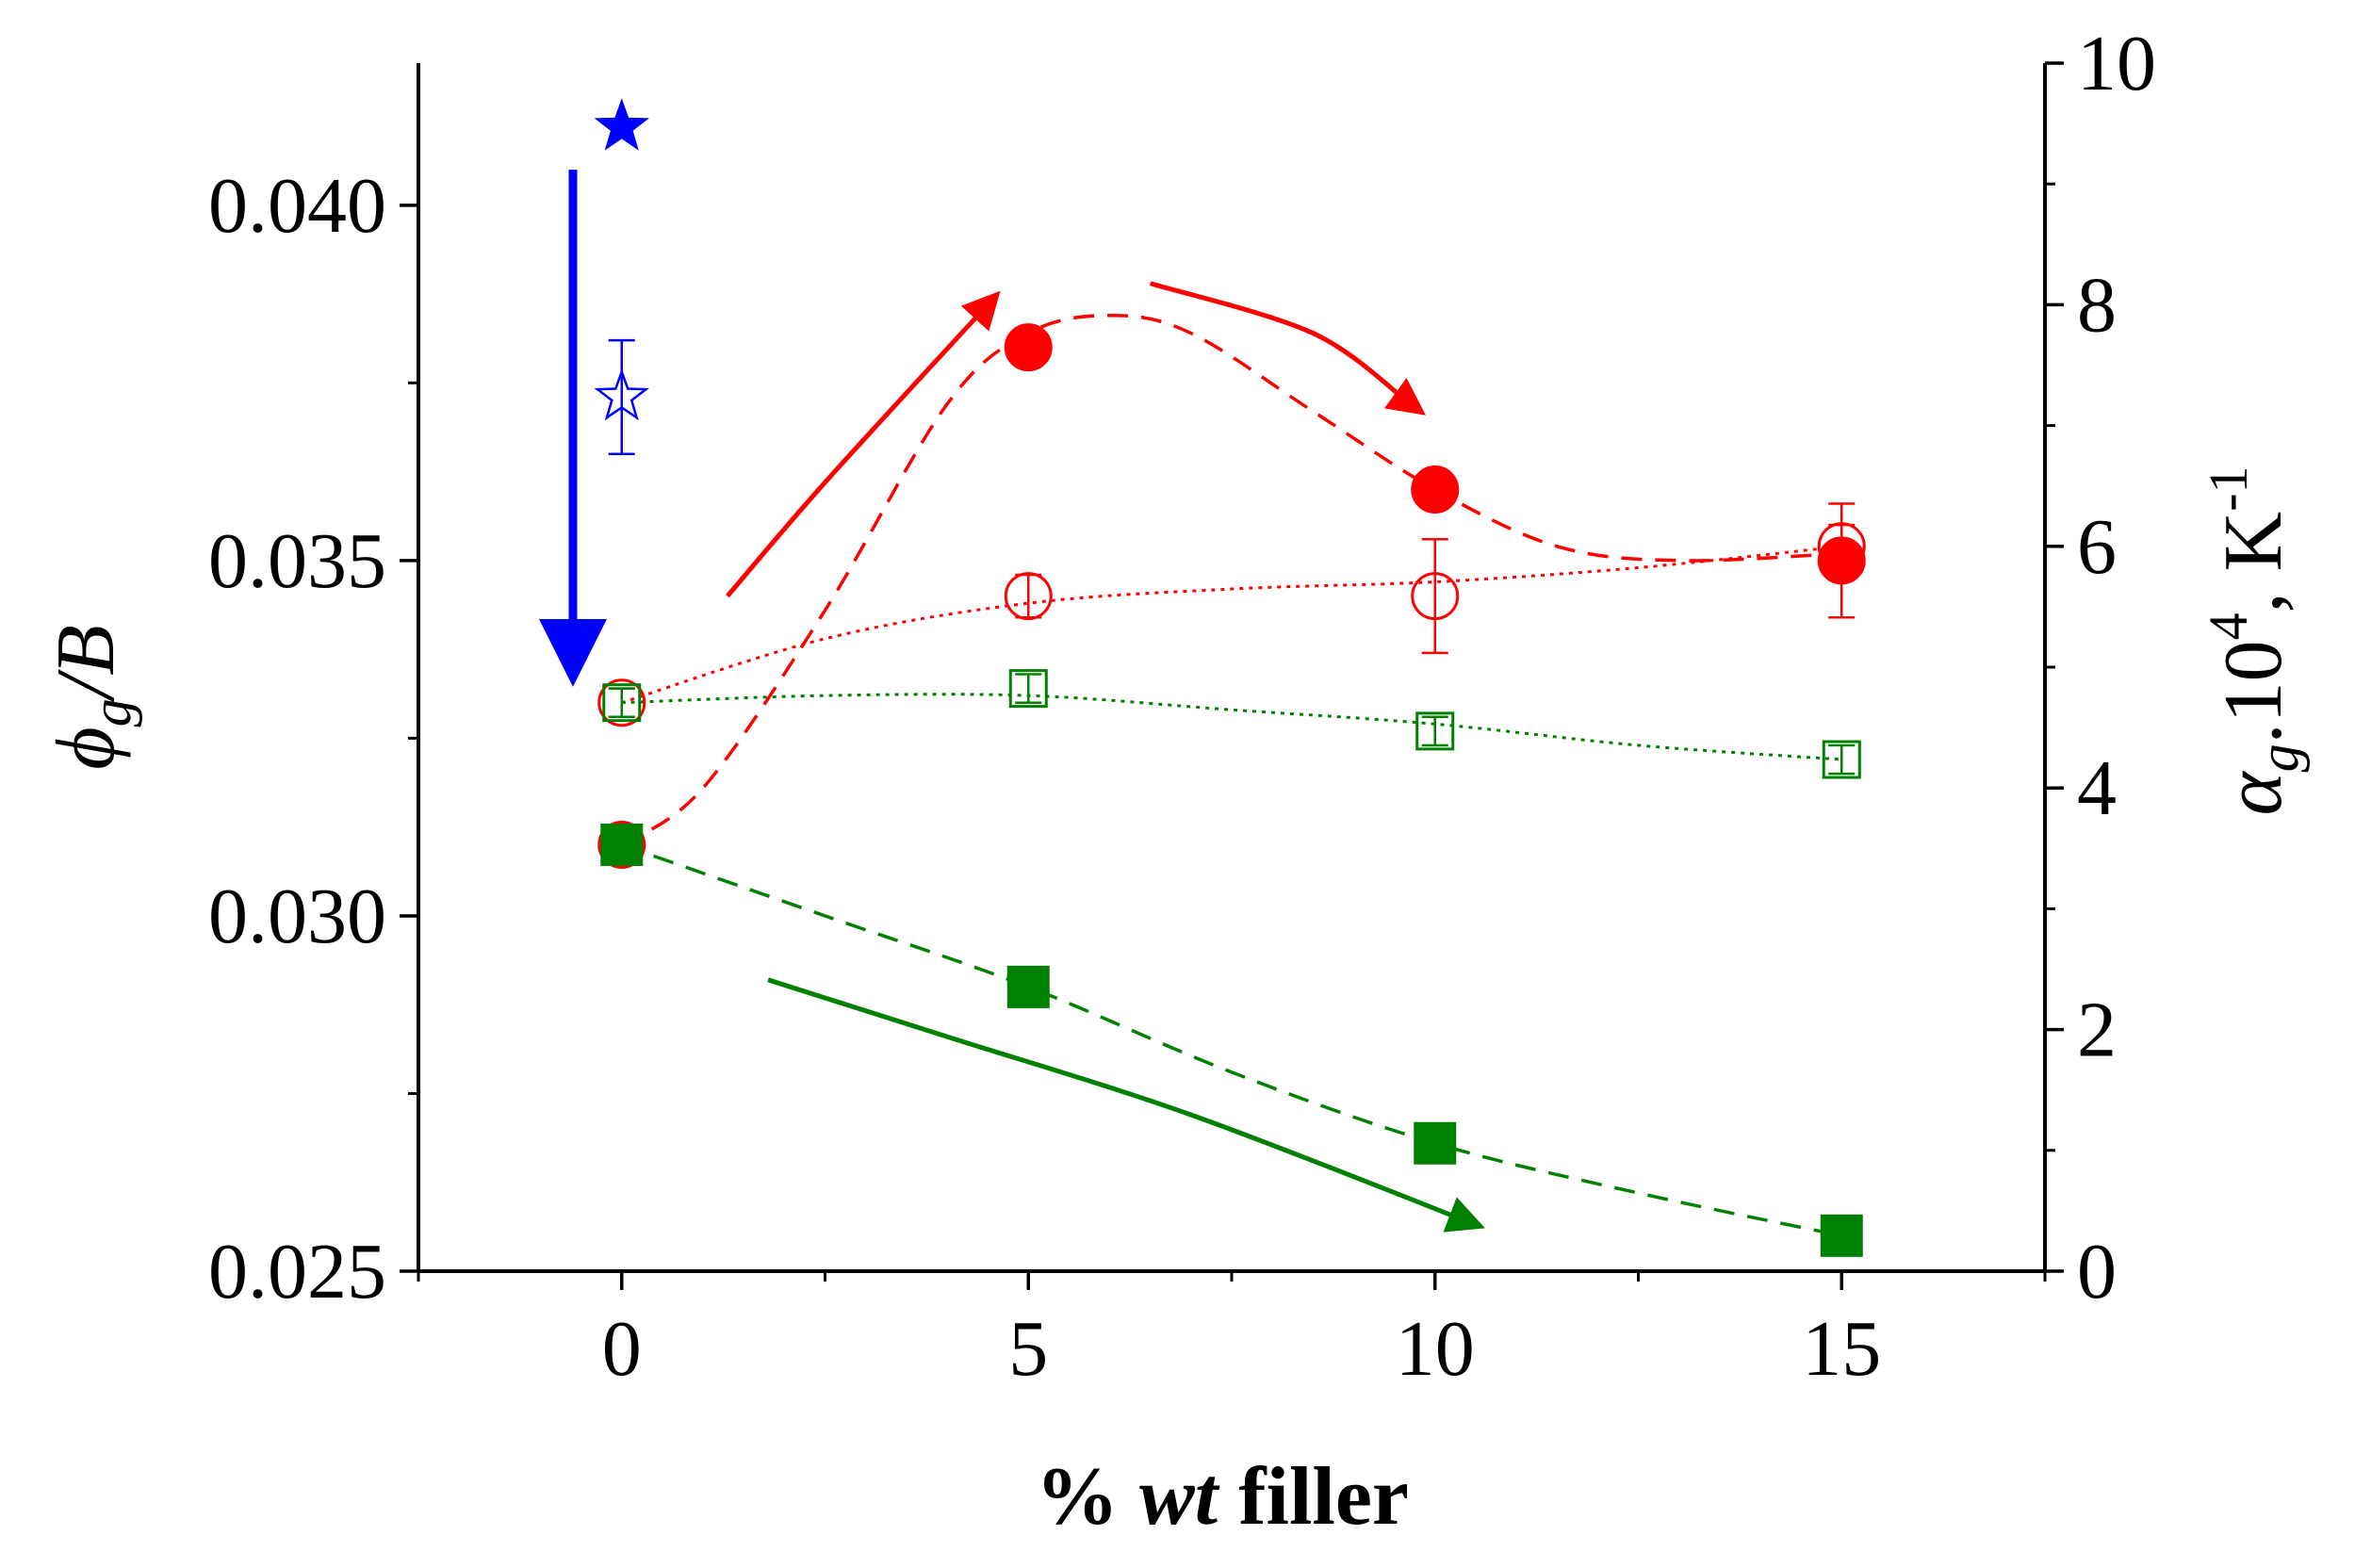  What do you see at coordinates (1231, 625) in the screenshot?
I see `red-dotted-fit` at bounding box center [1231, 625].